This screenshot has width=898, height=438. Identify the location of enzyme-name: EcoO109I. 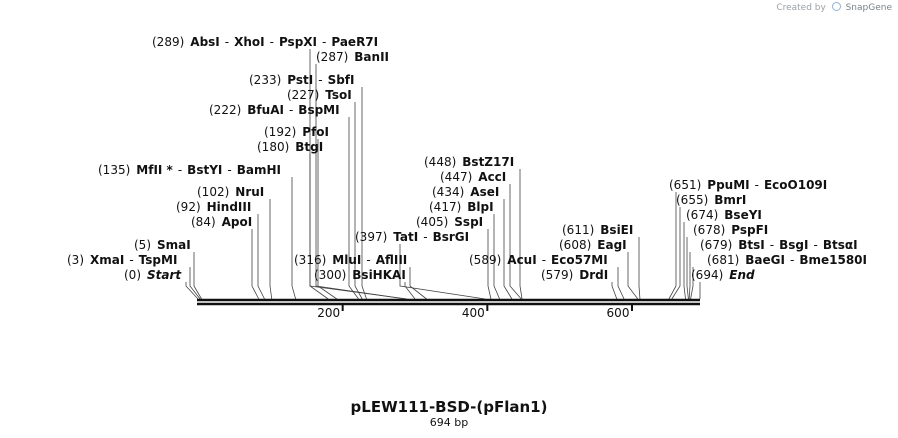
(795, 185).